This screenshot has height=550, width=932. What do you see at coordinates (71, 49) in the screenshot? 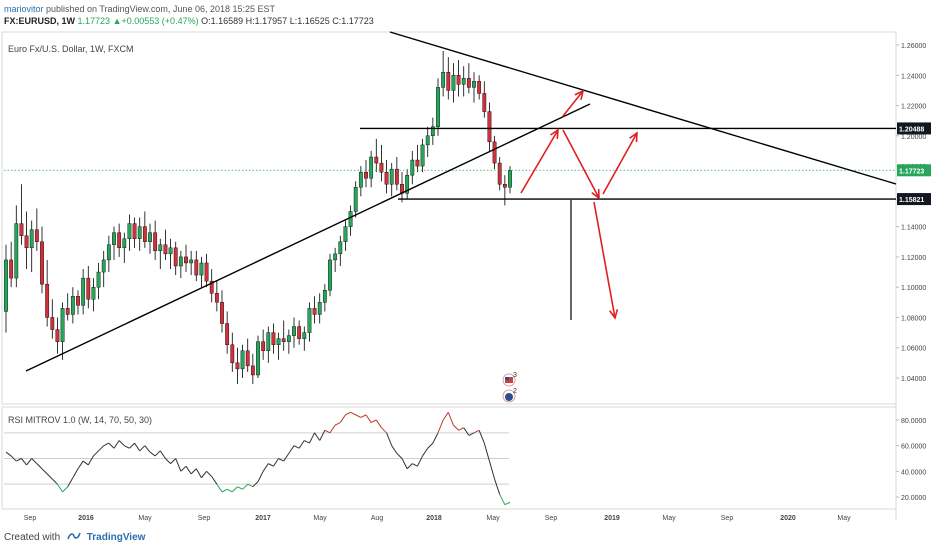
I see `chart-title: Euro Fx/U.S. Dollar, 1W, FXCM` at bounding box center [71, 49].